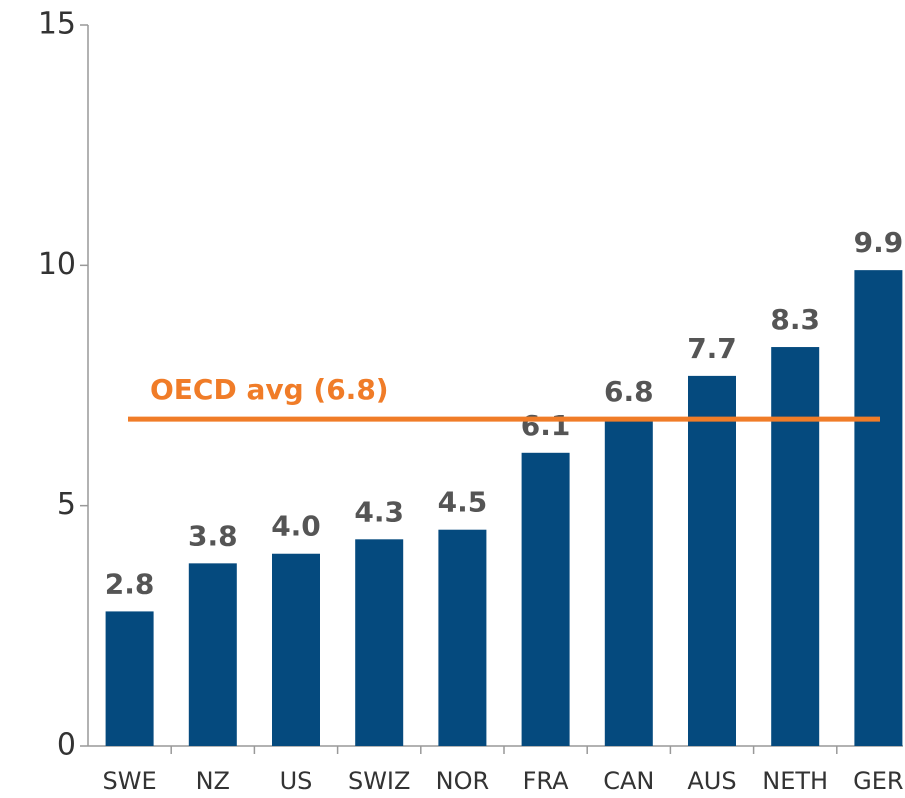 This screenshot has width=905, height=798. I want to click on value-label: 9.9, so click(879, 242).